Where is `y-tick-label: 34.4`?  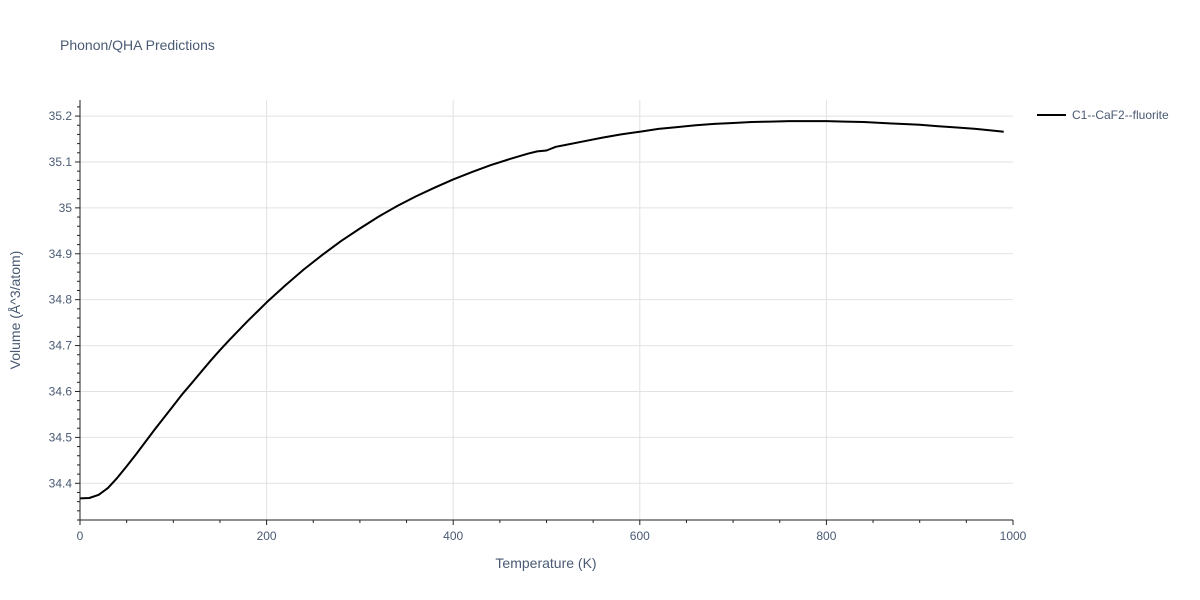 y-tick-label: 34.4 is located at coordinates (61, 483).